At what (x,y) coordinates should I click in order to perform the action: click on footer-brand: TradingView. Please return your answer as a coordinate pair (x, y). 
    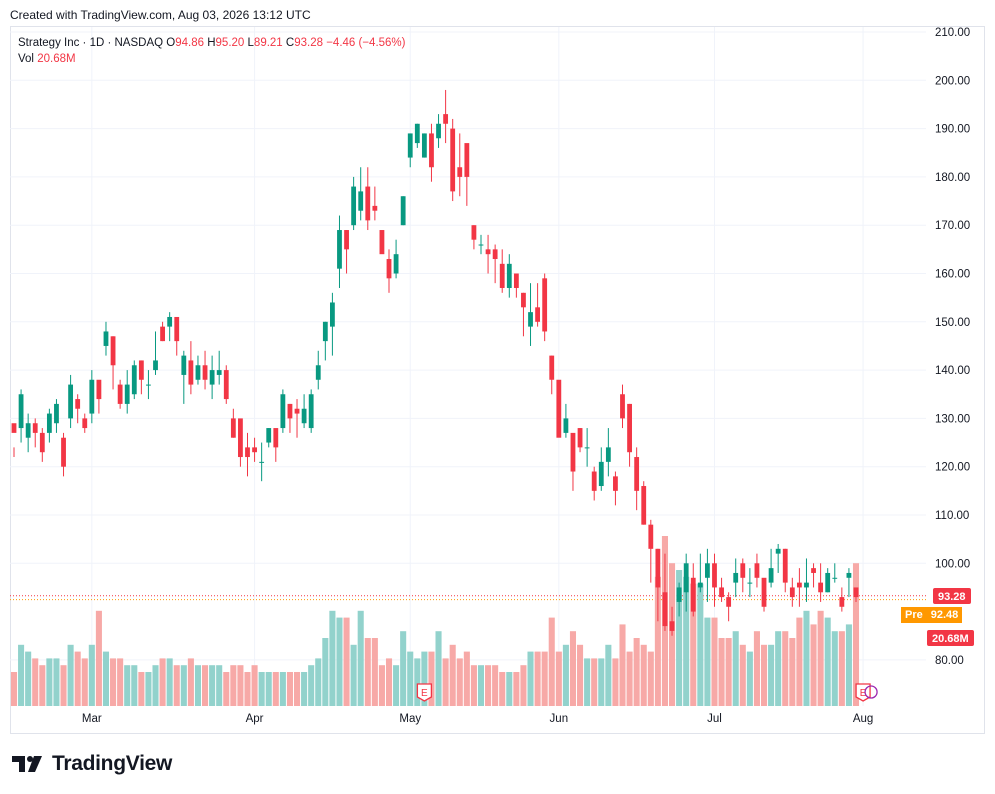
    Looking at the image, I should click on (92, 764).